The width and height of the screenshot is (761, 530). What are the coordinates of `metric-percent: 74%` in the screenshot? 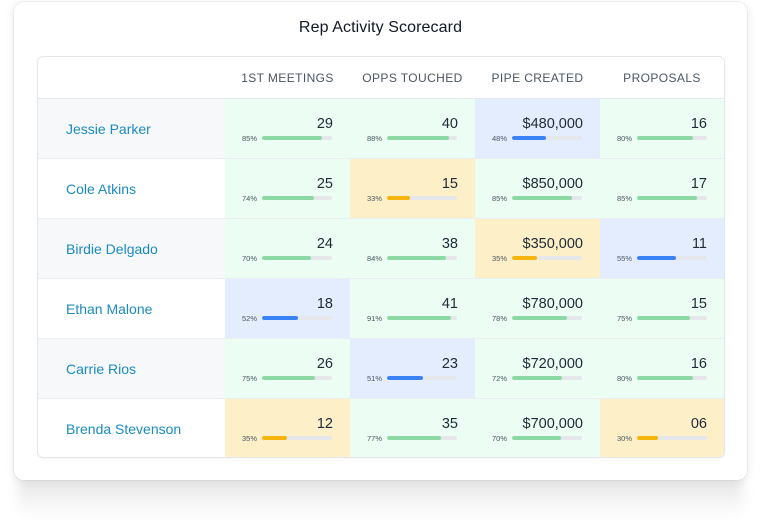 It's located at (250, 198).